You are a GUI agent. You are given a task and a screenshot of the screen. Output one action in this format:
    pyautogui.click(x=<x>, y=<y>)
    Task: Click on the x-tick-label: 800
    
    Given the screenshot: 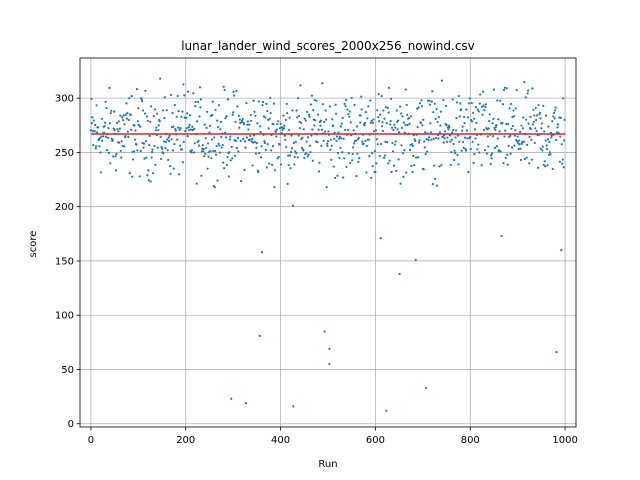 What is the action you would take?
    pyautogui.click(x=470, y=440)
    